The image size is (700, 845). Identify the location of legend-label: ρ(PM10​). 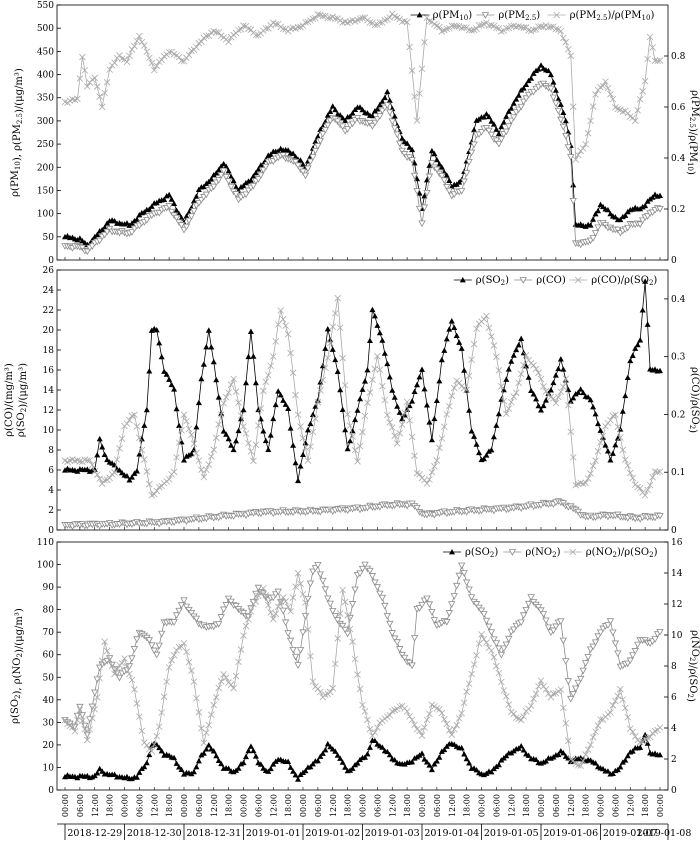
(453, 16).